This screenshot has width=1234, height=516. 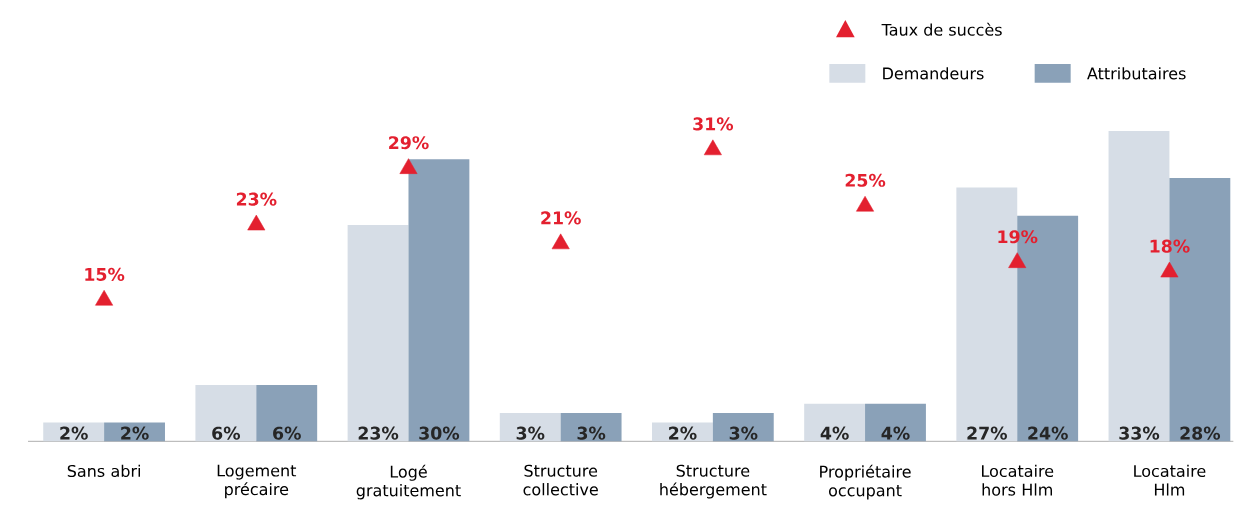 I want to click on legend-label: Demandeurs, so click(x=933, y=73).